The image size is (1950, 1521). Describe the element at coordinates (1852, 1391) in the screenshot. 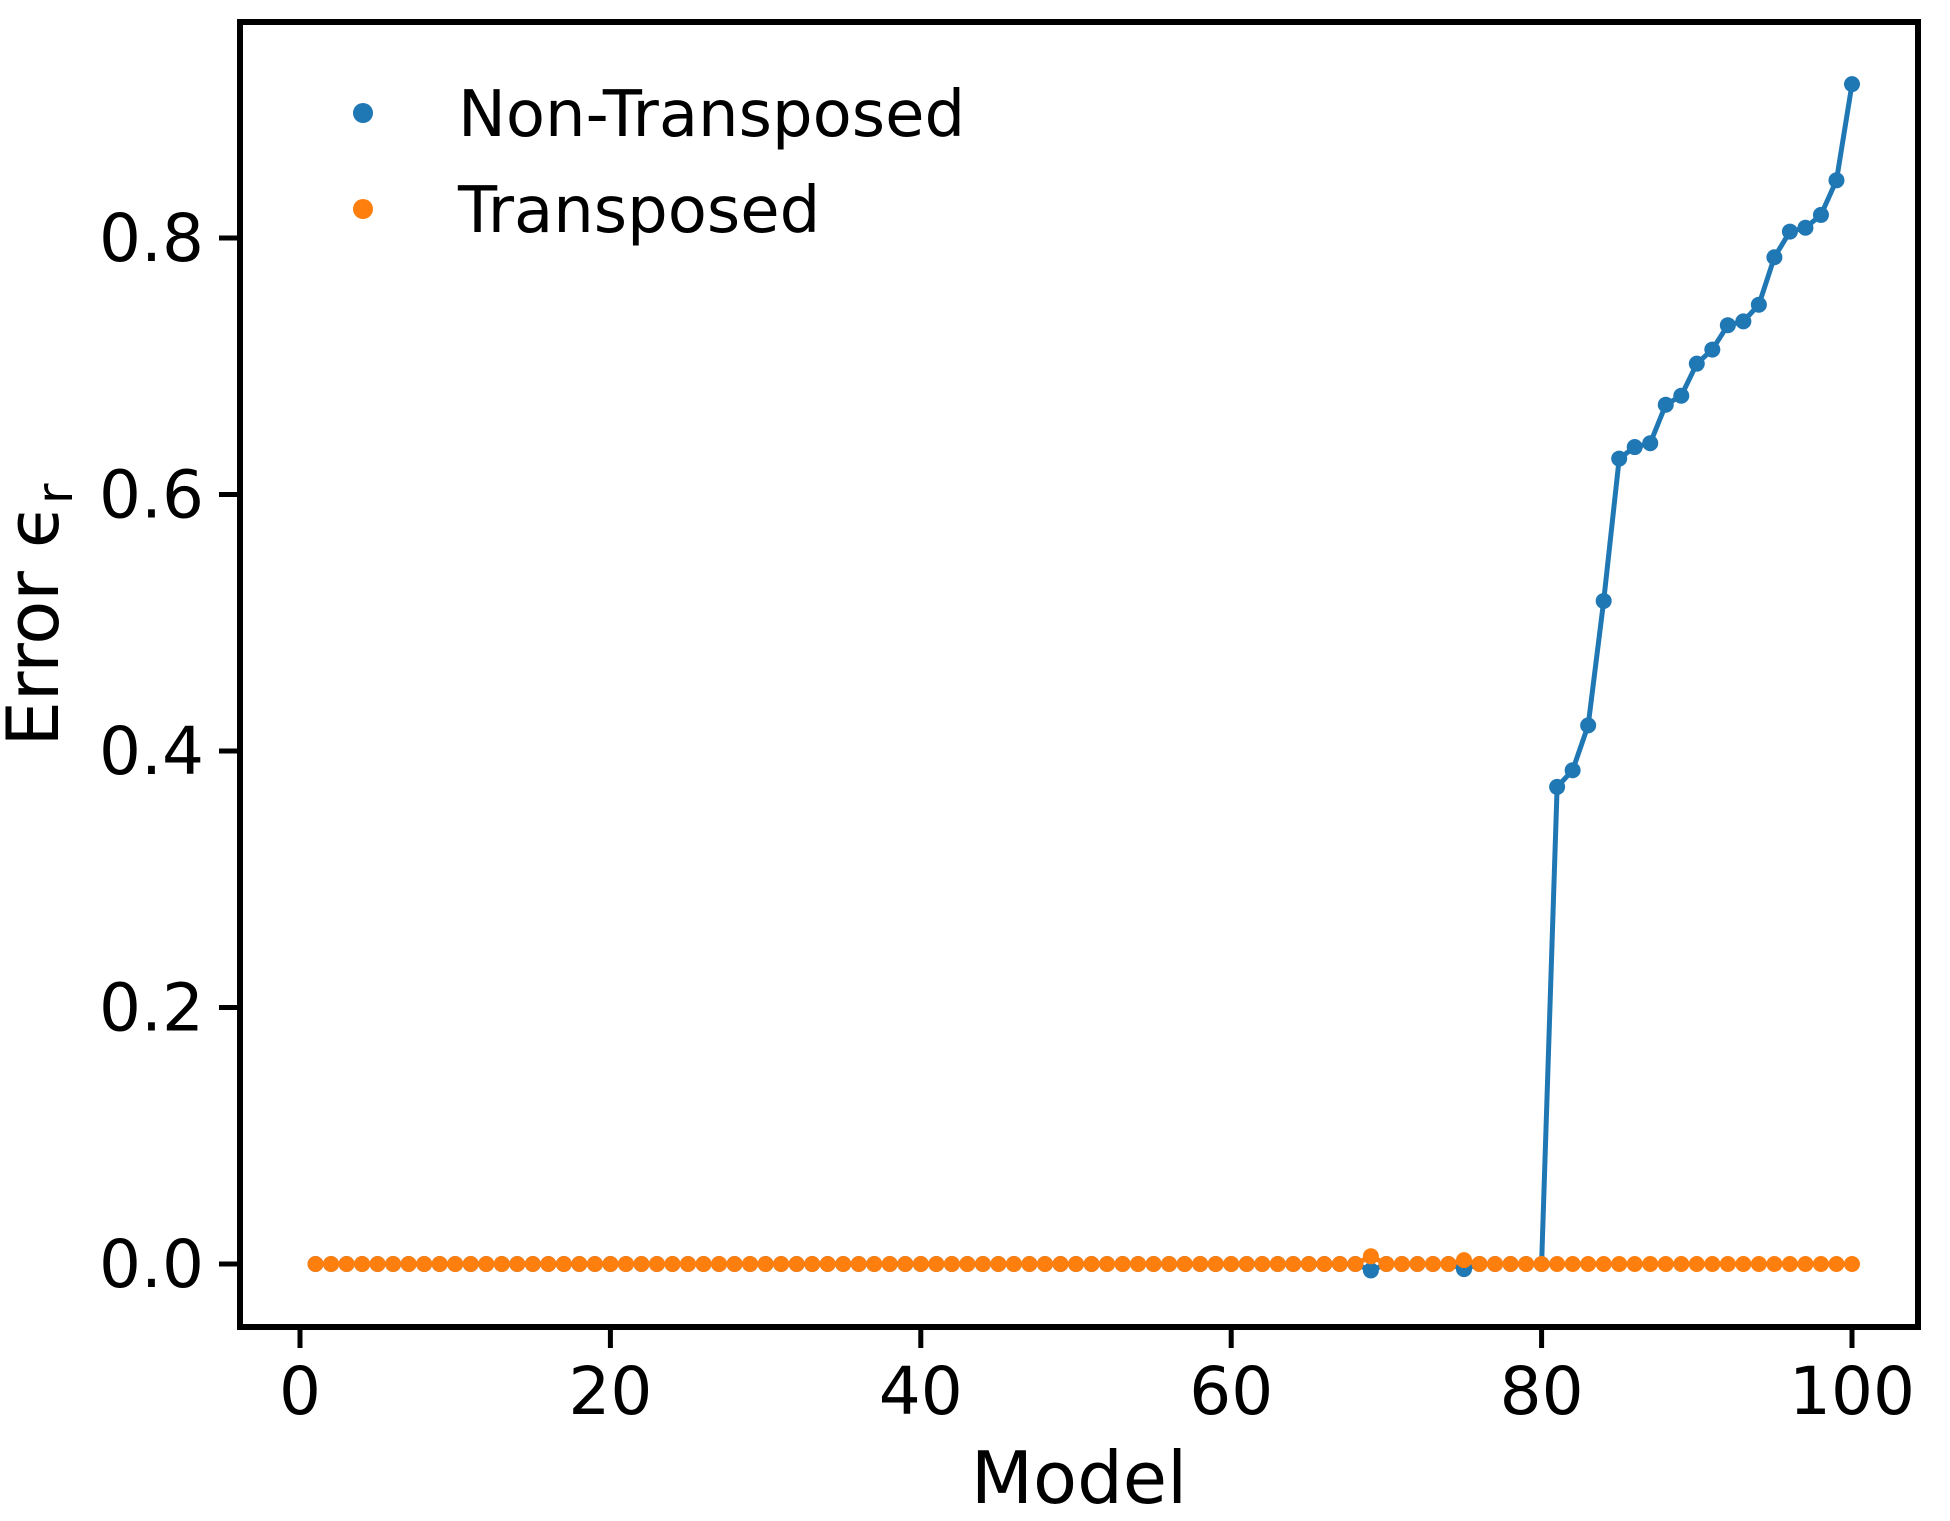

I see `x-tick-label: 100` at that location.